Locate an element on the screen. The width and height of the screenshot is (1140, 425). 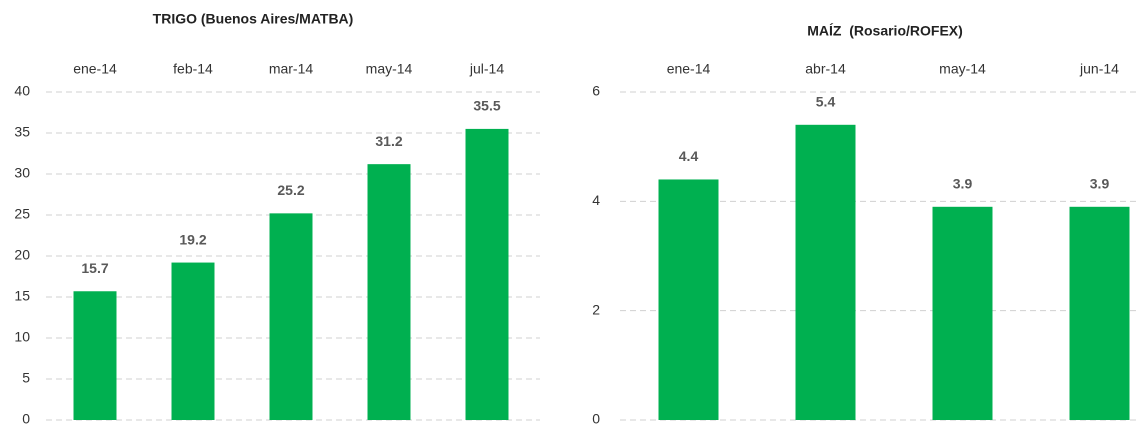
x-tick-label: abr-14 is located at coordinates (825, 69).